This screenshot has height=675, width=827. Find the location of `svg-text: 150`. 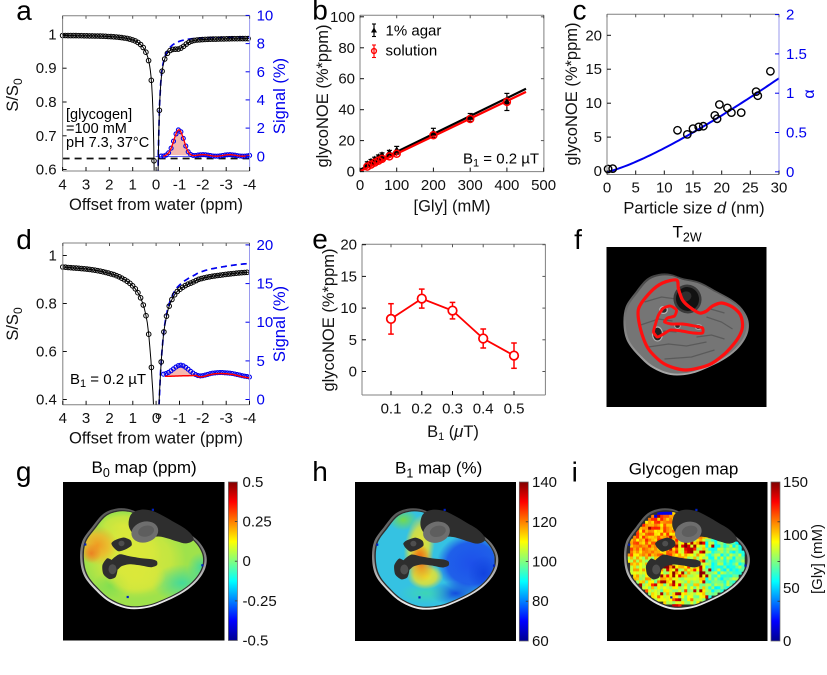

svg-text: 150 is located at coordinates (795, 482).